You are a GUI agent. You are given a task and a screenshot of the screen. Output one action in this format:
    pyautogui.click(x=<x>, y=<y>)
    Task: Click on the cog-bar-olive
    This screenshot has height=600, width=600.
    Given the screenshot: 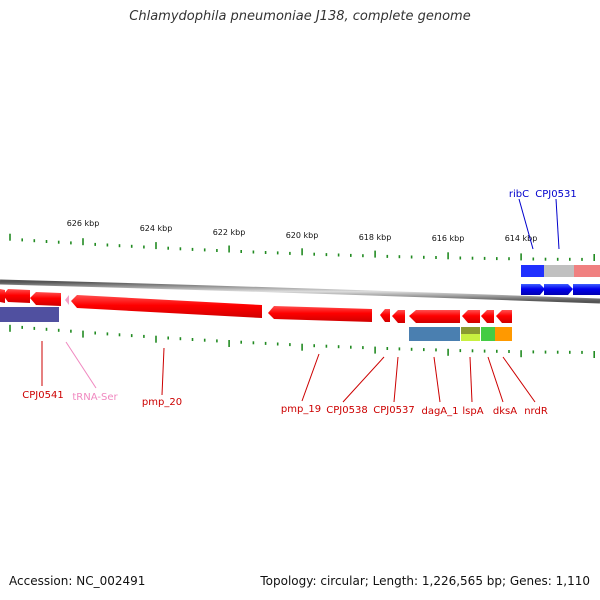 What is the action you would take?
    pyautogui.click(x=470, y=330)
    